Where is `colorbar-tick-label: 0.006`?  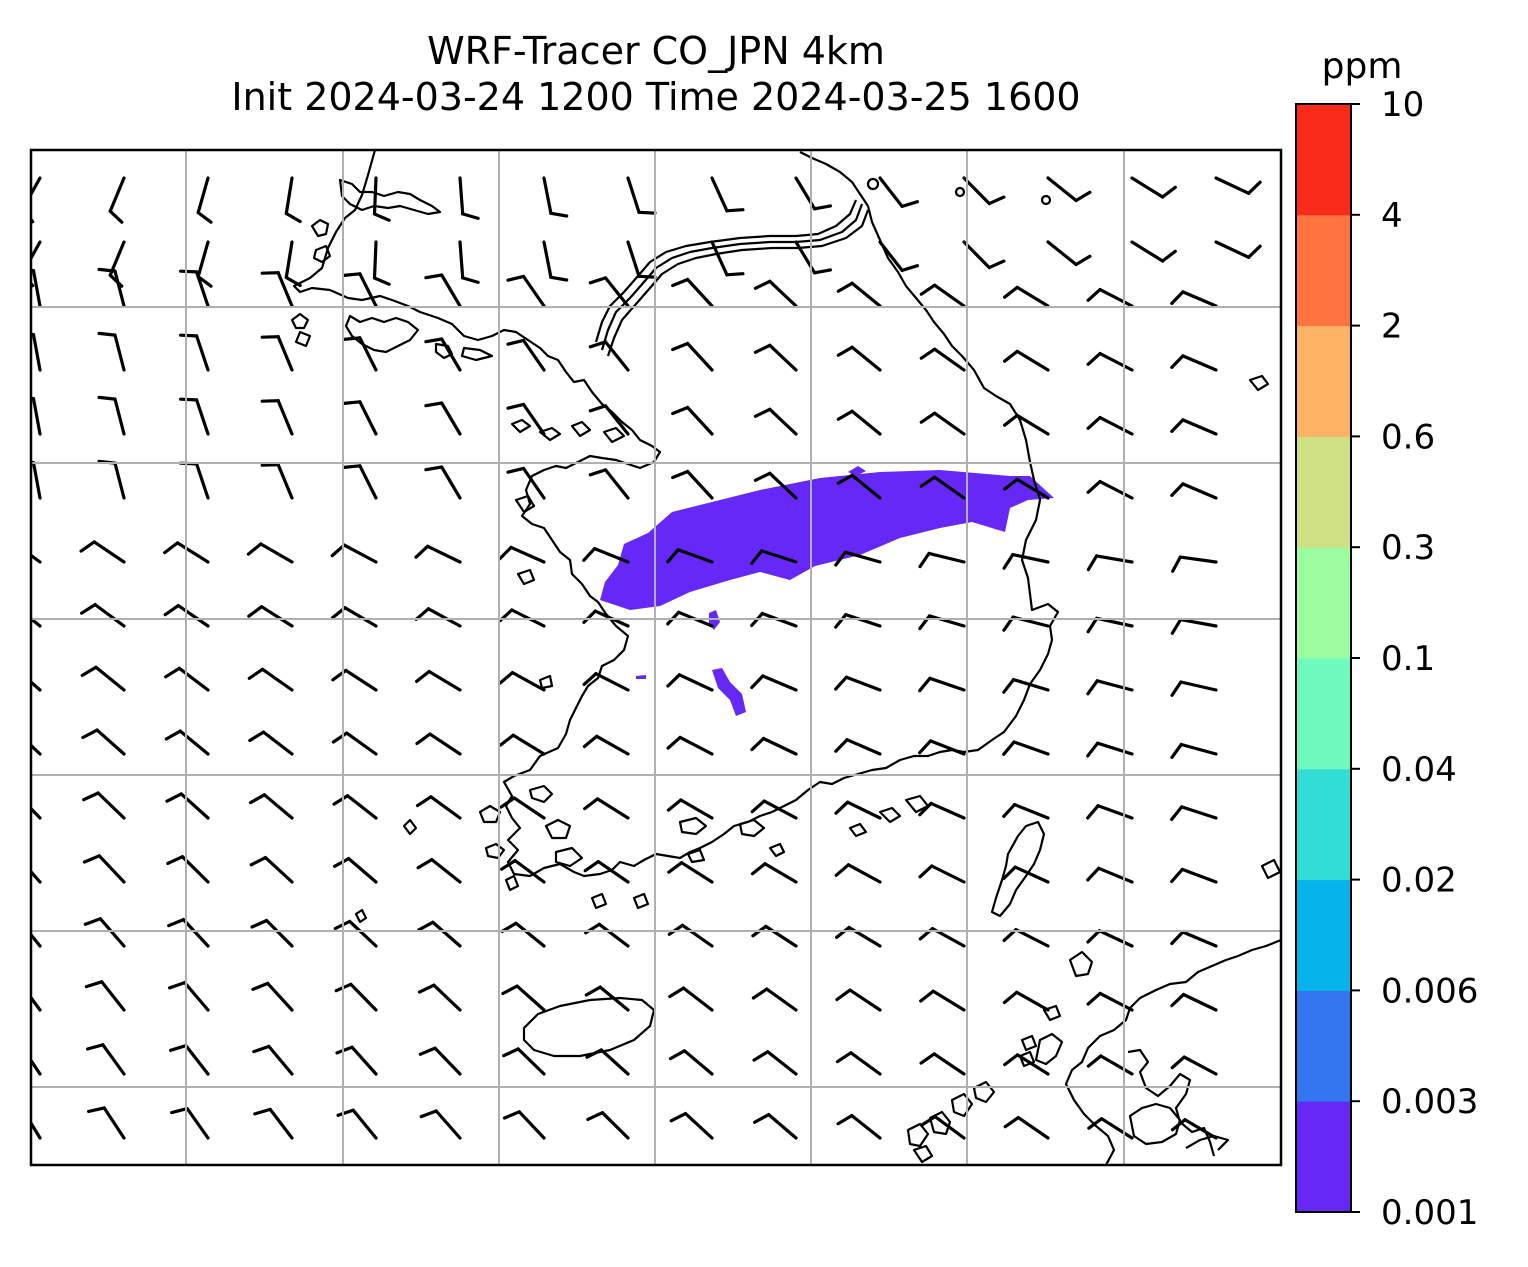 colorbar-tick-label: 0.006 is located at coordinates (1429, 991).